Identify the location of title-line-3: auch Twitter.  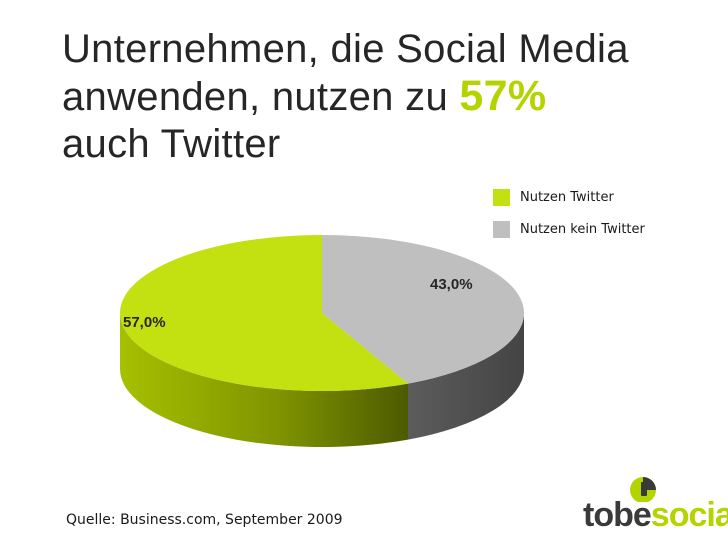
(171, 144).